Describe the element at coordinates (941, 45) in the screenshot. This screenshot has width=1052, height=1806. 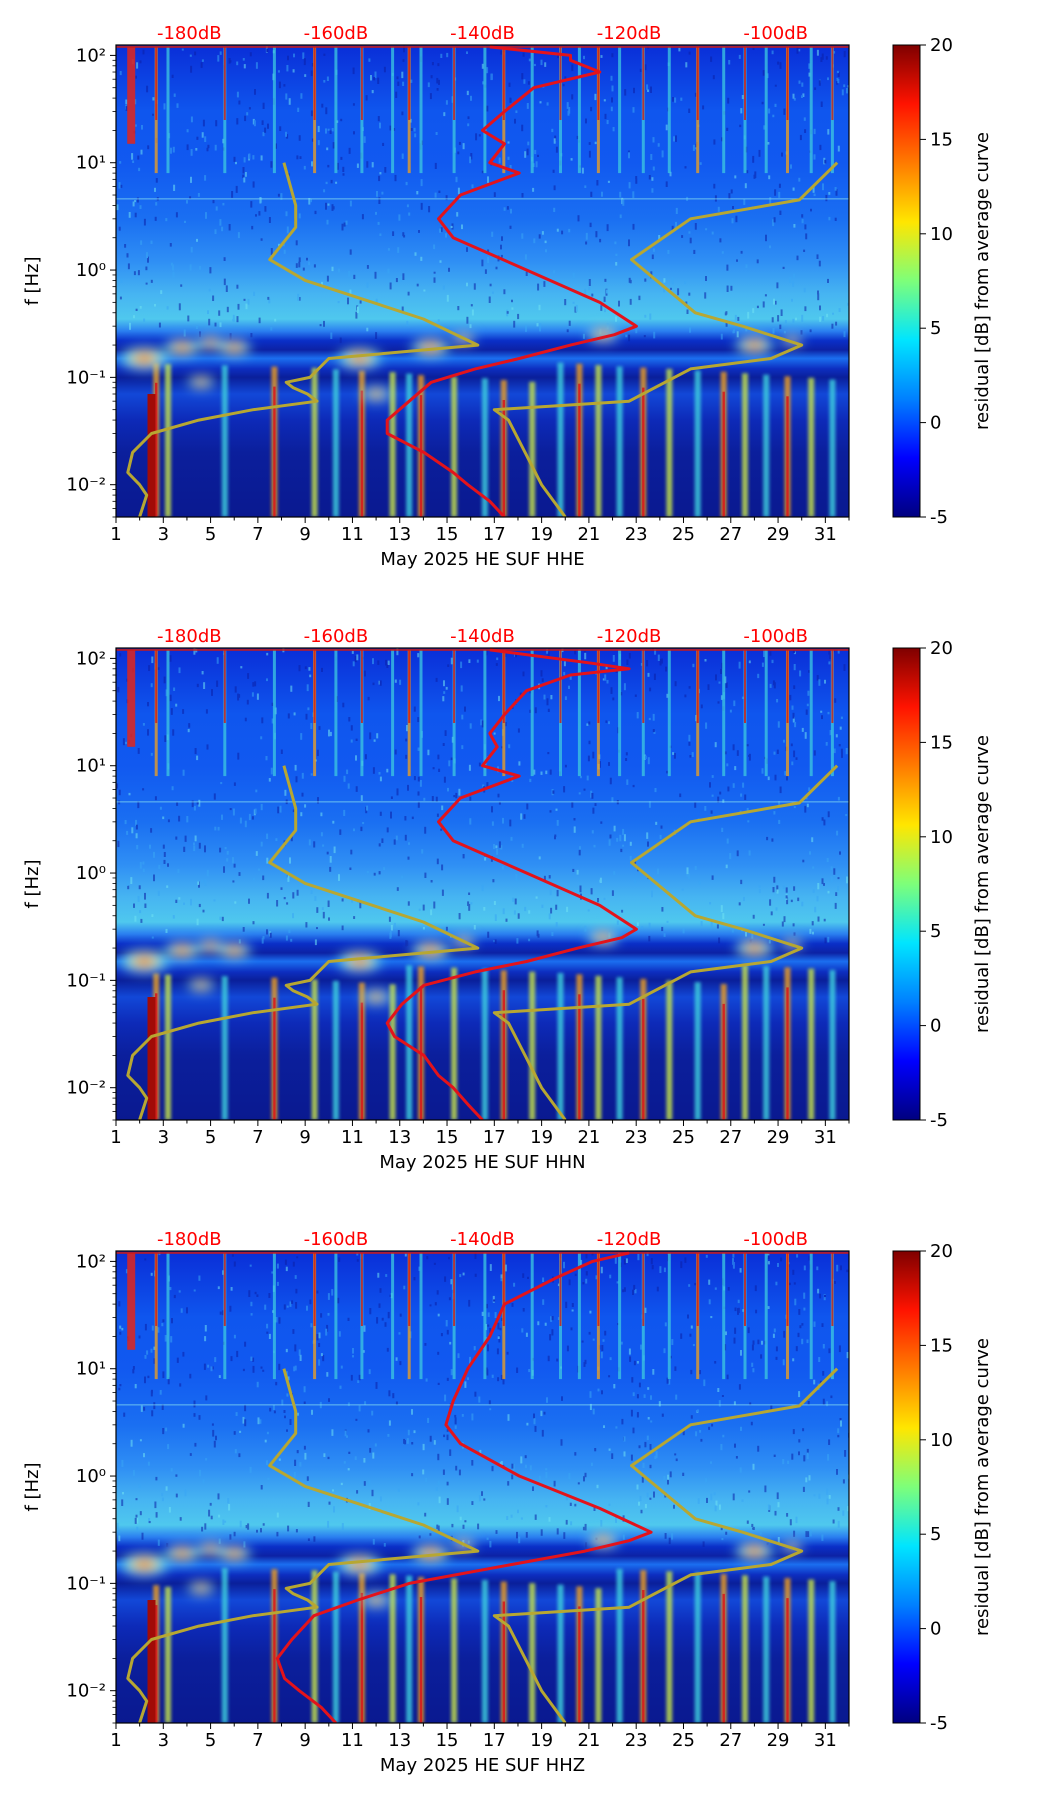
I see `colorbar-tick-label: 20` at that location.